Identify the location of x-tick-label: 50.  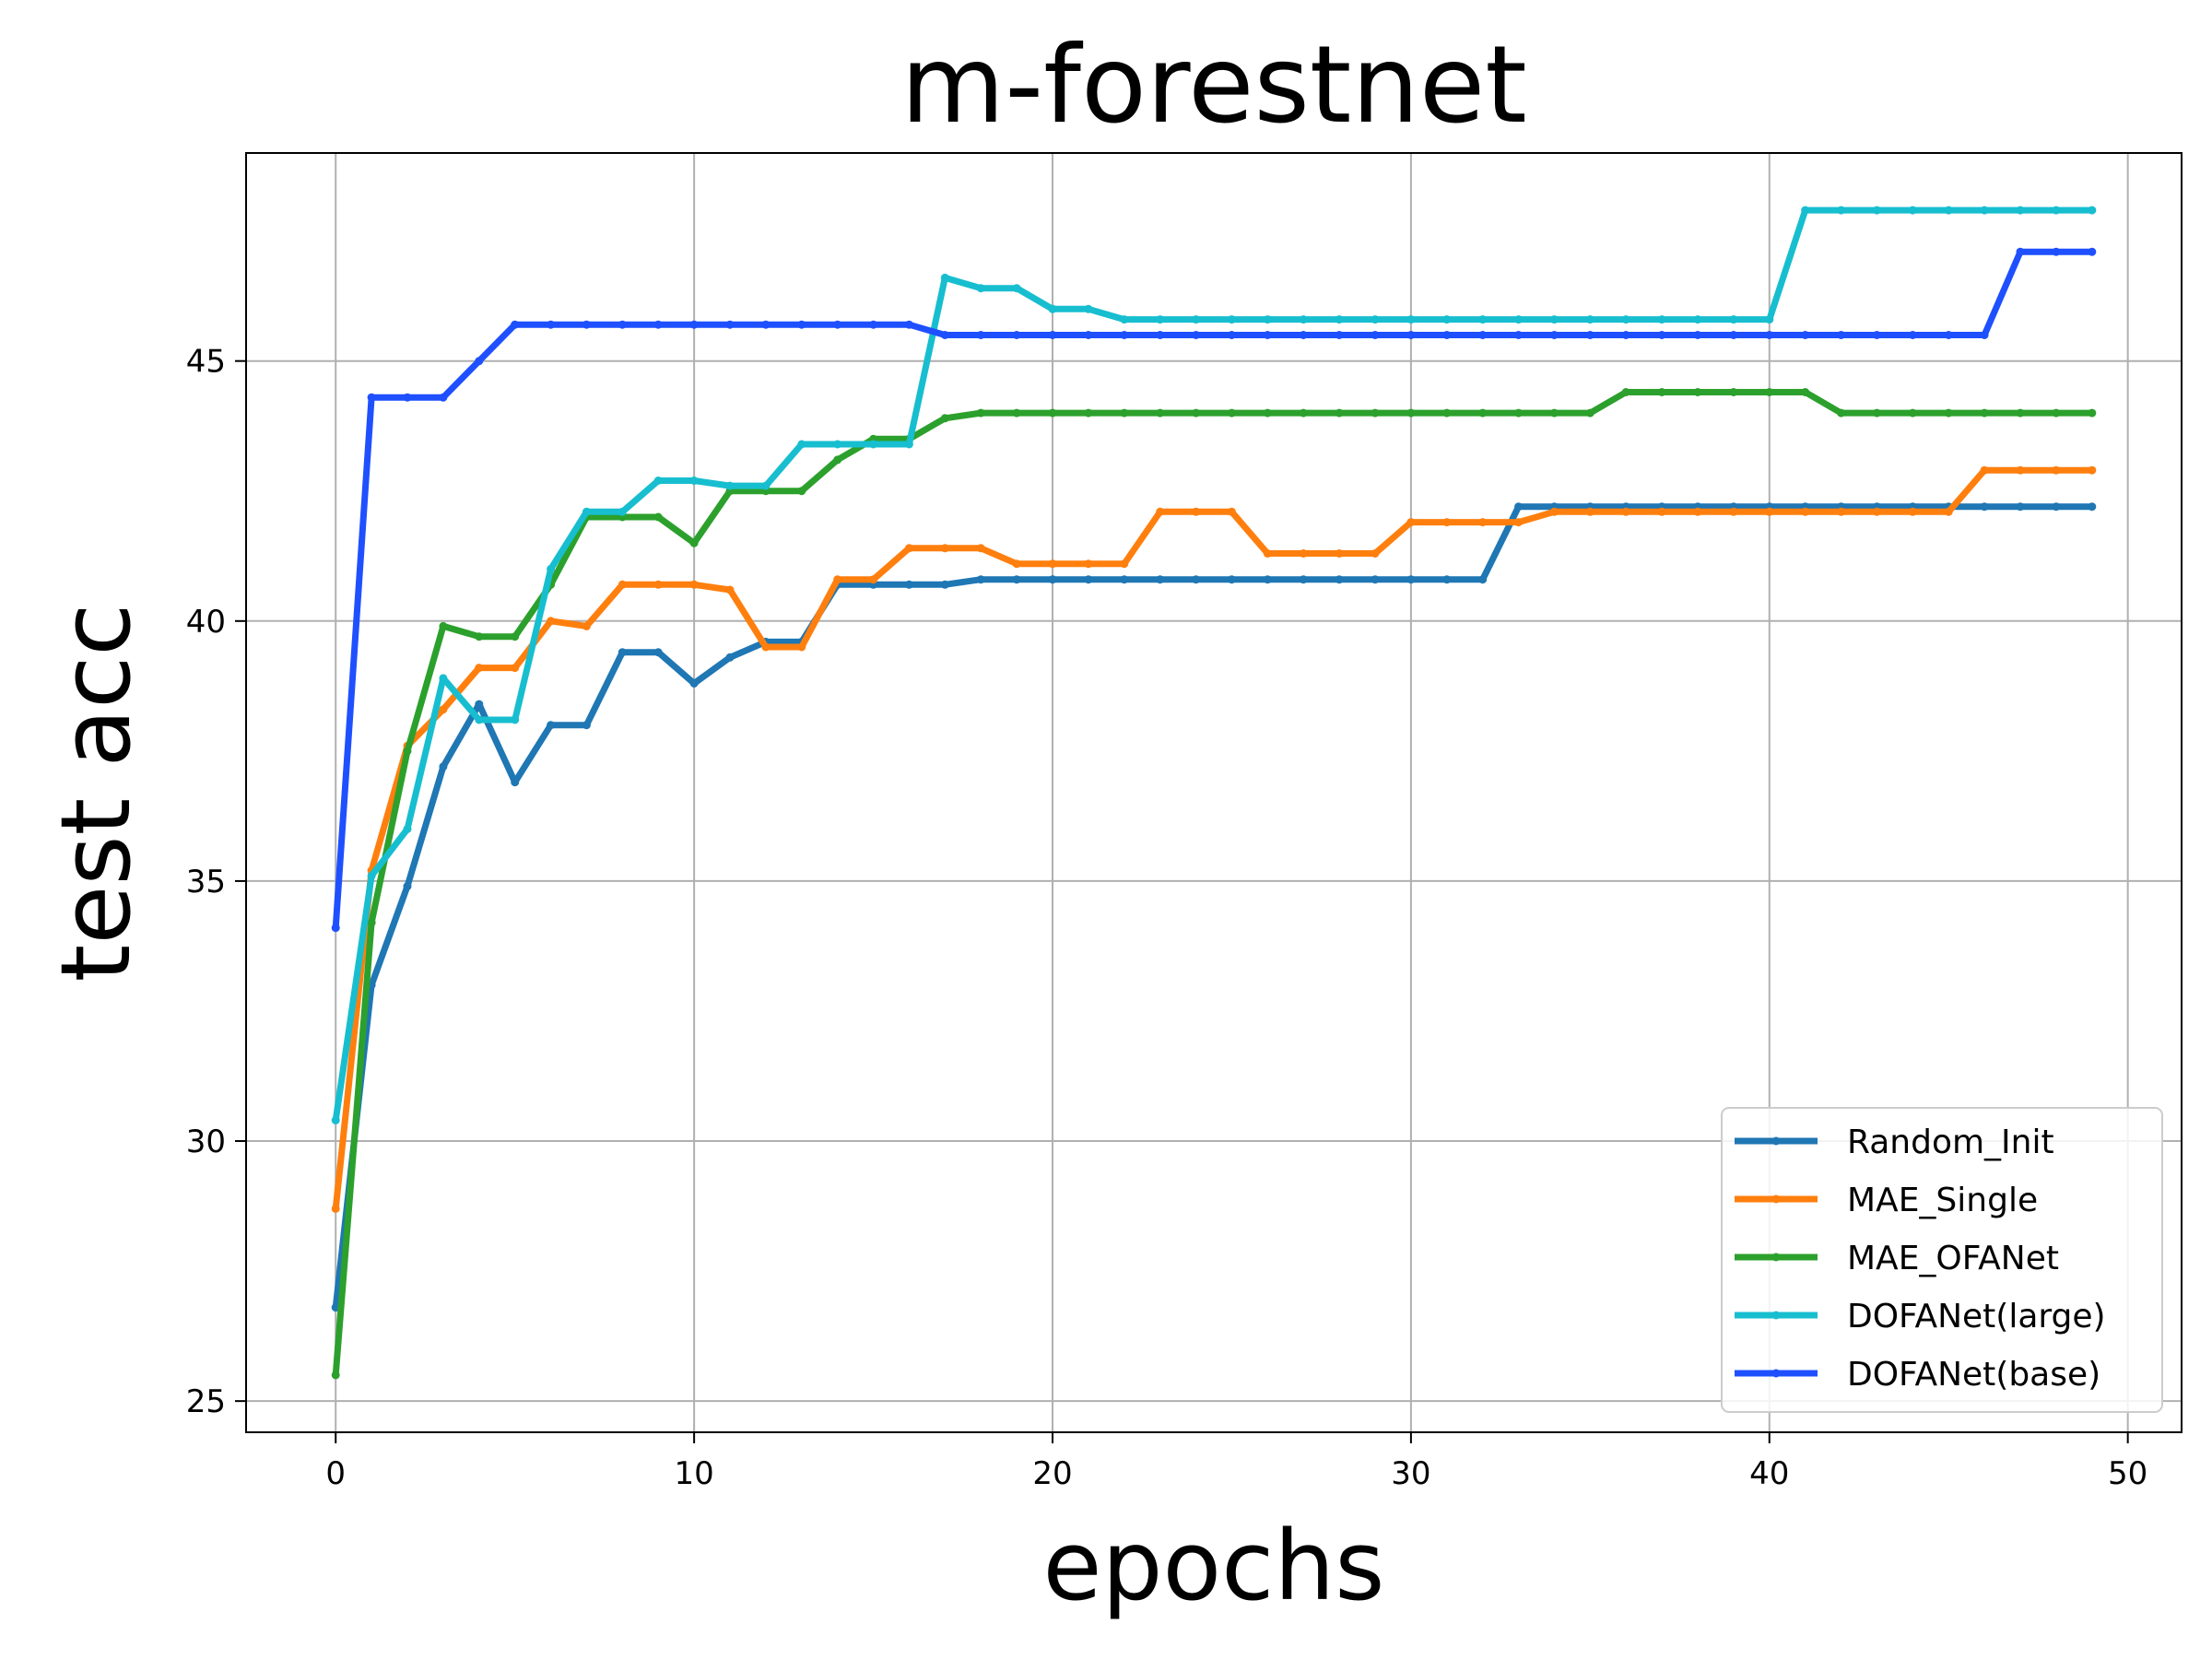
(2127, 1473).